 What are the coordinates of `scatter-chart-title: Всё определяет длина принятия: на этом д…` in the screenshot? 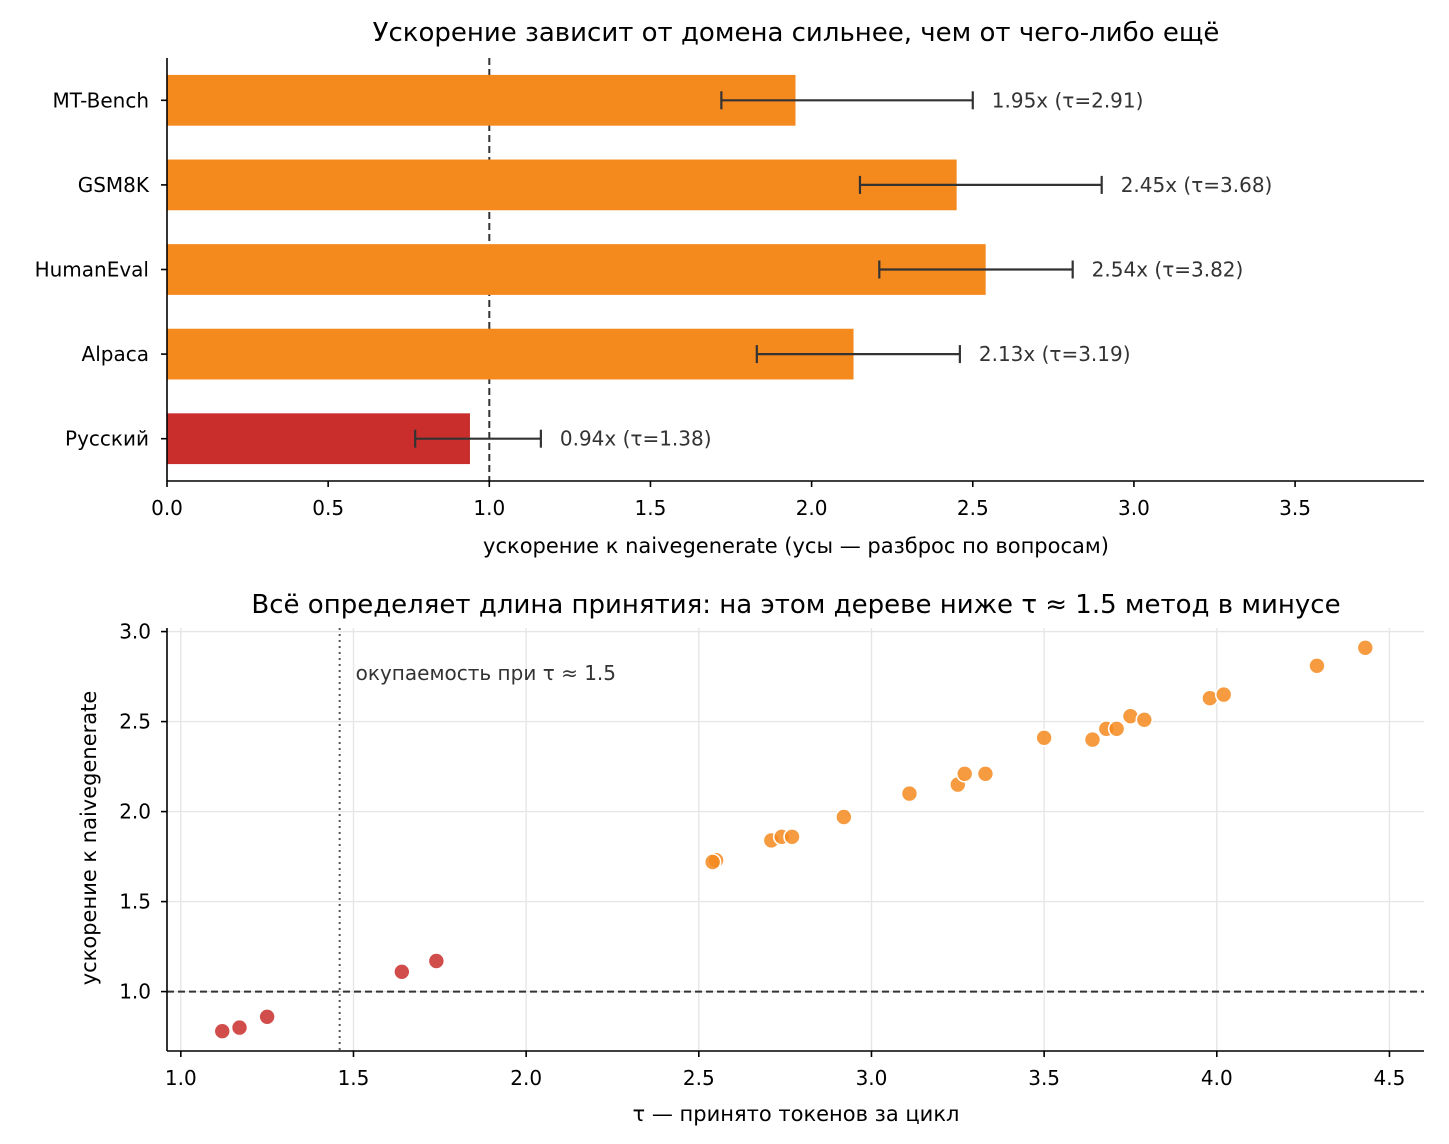 It's located at (795, 605).